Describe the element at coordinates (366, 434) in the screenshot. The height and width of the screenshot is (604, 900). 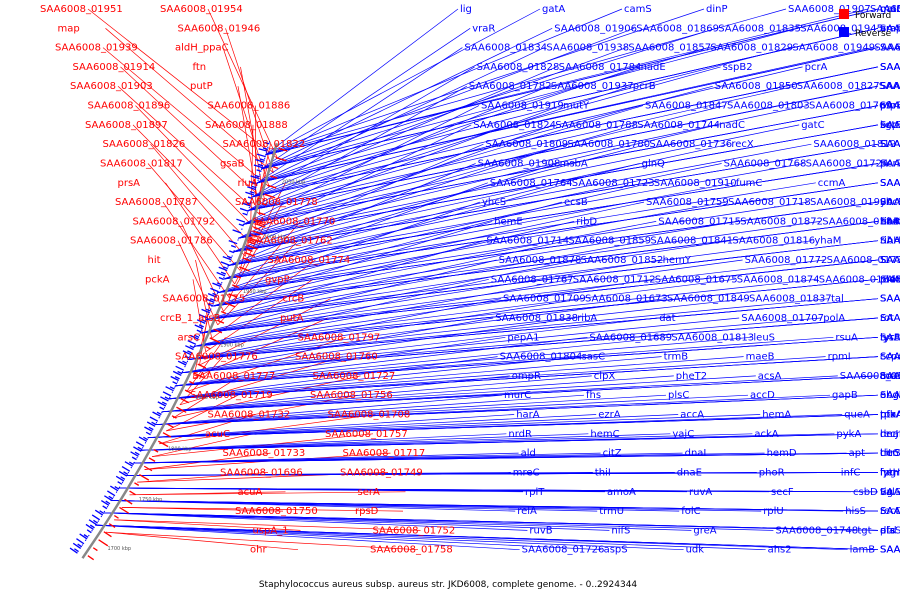
I see `forward-gene-label: SAA6008_01757` at that location.